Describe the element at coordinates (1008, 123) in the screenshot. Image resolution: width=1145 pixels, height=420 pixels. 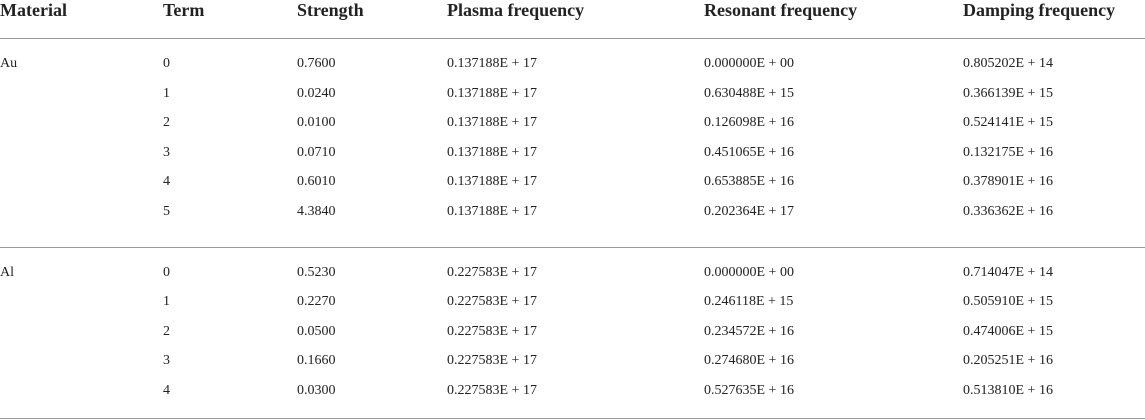
I see `table-cell: 0.524141E + 15` at that location.